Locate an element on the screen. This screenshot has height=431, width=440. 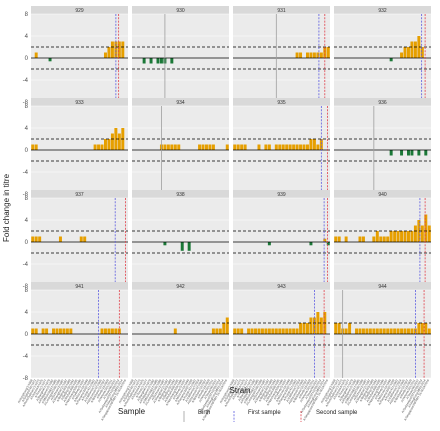
panel-934: 934 is located at coordinates (180, 146).